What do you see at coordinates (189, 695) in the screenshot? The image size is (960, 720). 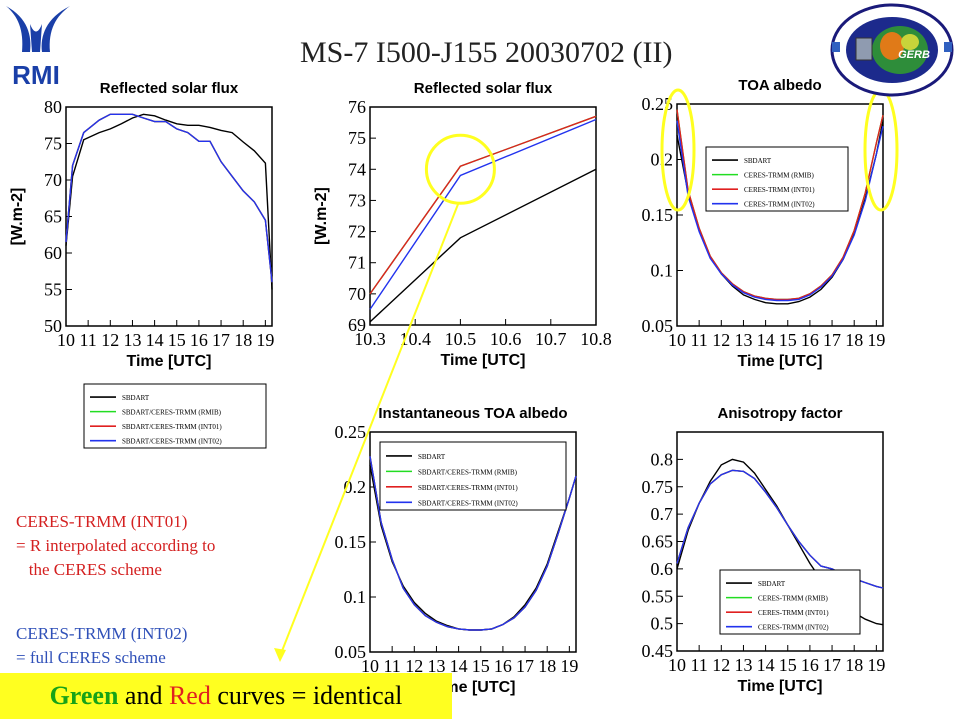 I see `banner-red-word: Red` at bounding box center [189, 695].